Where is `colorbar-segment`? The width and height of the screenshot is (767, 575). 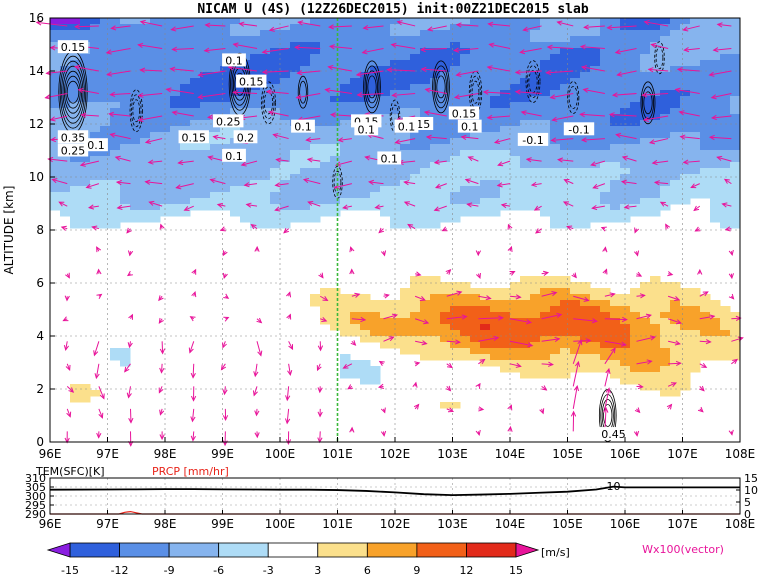 colorbar-segment is located at coordinates (441, 550).